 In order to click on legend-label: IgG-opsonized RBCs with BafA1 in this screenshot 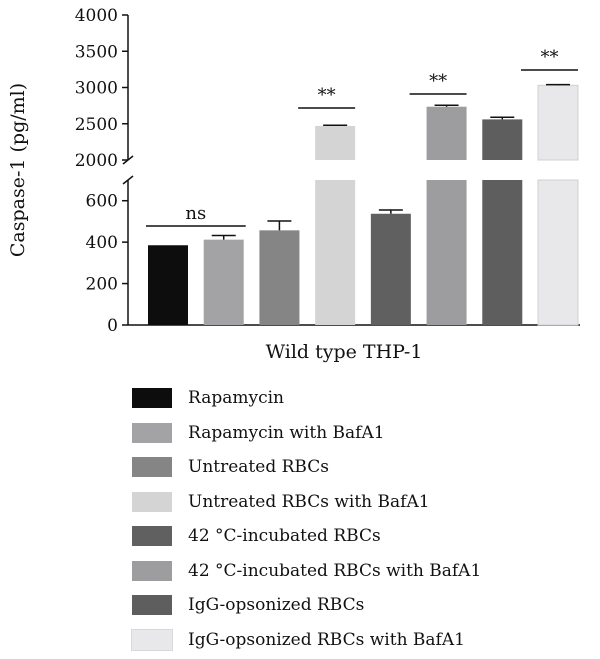, I will do `click(326, 639)`.